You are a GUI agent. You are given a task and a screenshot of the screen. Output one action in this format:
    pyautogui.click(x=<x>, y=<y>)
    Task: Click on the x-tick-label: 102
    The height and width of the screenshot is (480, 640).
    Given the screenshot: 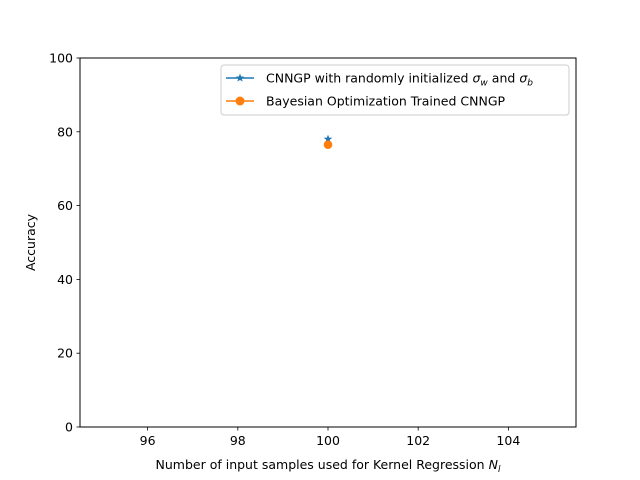 What is the action you would take?
    pyautogui.click(x=418, y=440)
    